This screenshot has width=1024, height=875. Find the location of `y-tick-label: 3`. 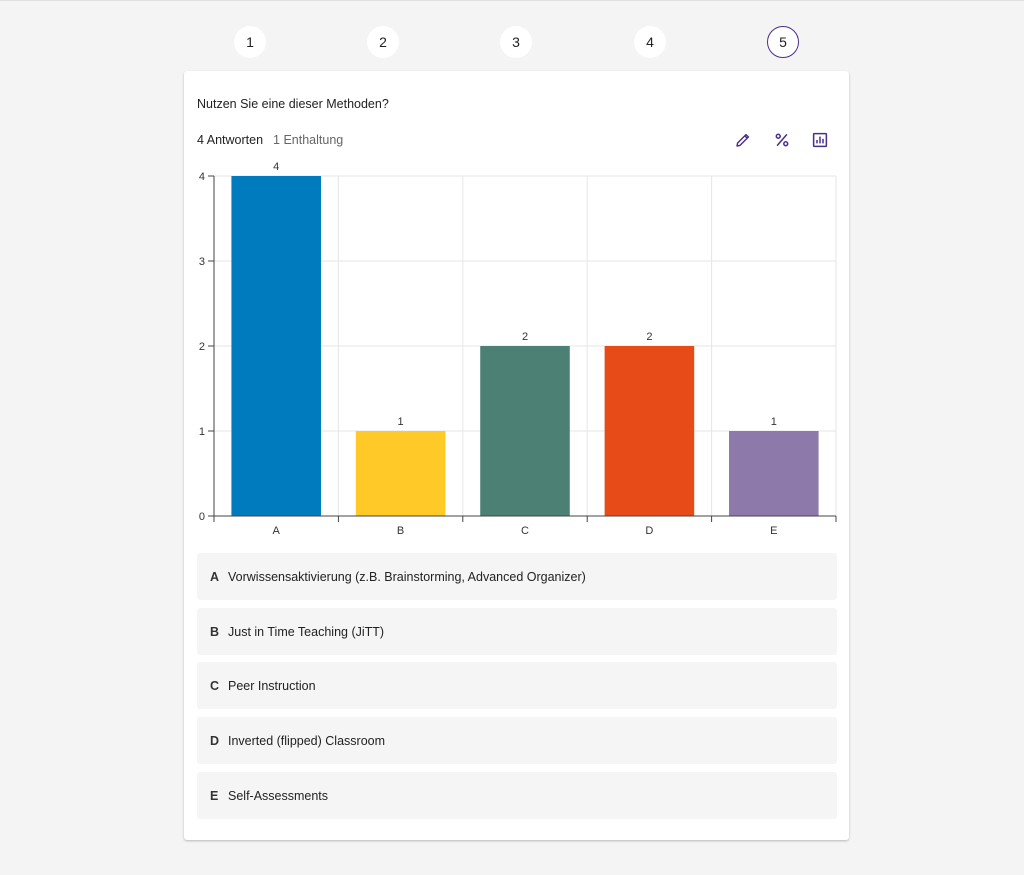

y-tick-label: 3 is located at coordinates (202, 262).